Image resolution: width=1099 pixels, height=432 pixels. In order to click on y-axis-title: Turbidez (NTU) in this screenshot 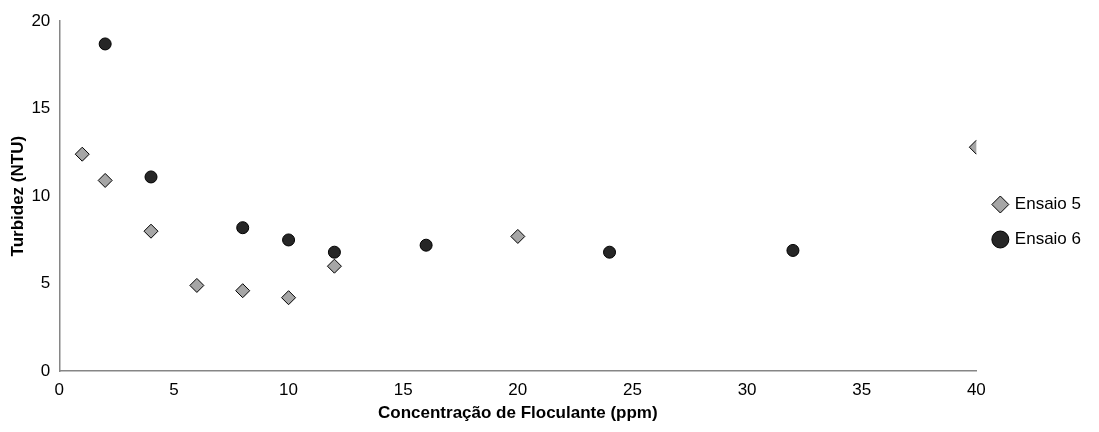, I will do `click(17, 196)`.